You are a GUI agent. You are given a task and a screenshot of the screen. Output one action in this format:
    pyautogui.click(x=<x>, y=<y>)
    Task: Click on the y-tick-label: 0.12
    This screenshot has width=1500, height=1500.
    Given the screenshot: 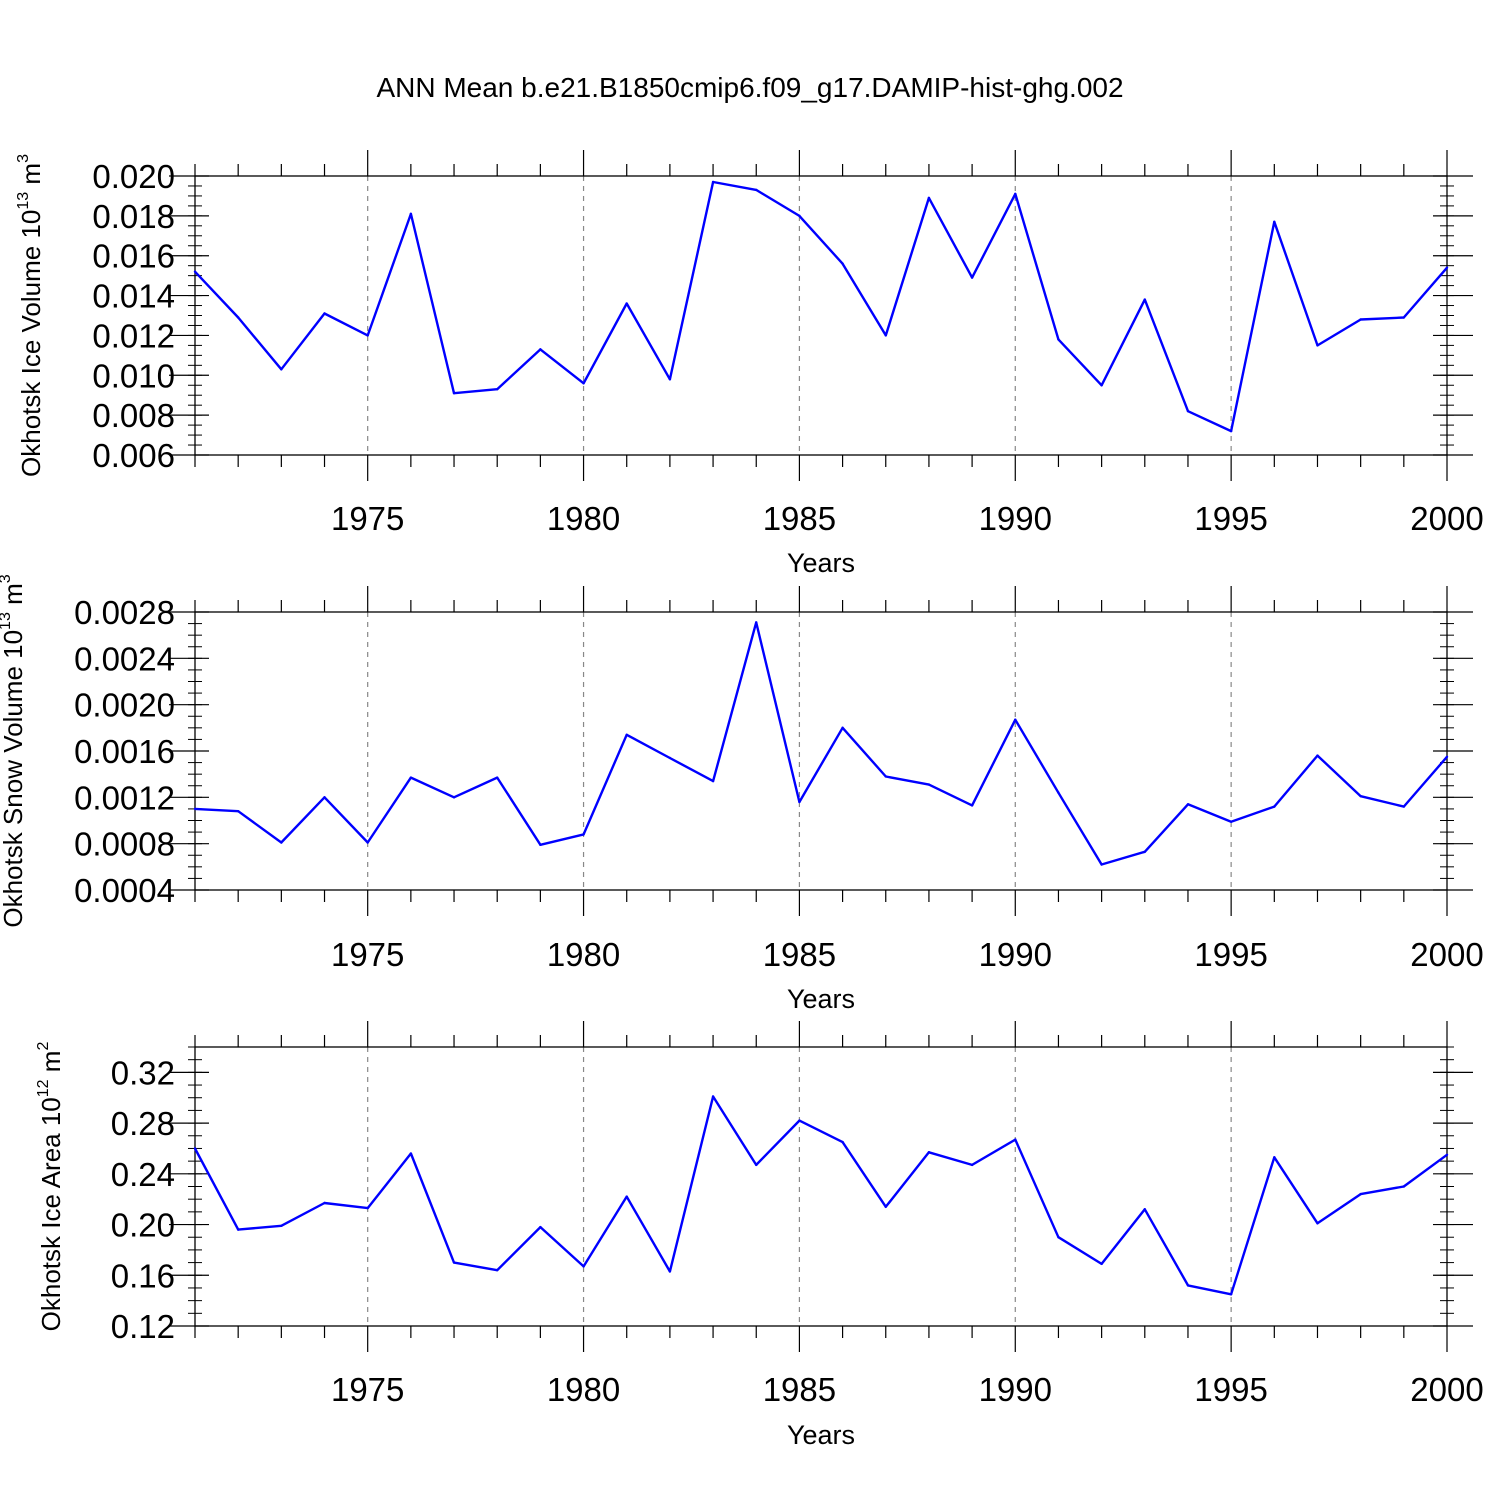 What is the action you would take?
    pyautogui.click(x=143, y=1326)
    